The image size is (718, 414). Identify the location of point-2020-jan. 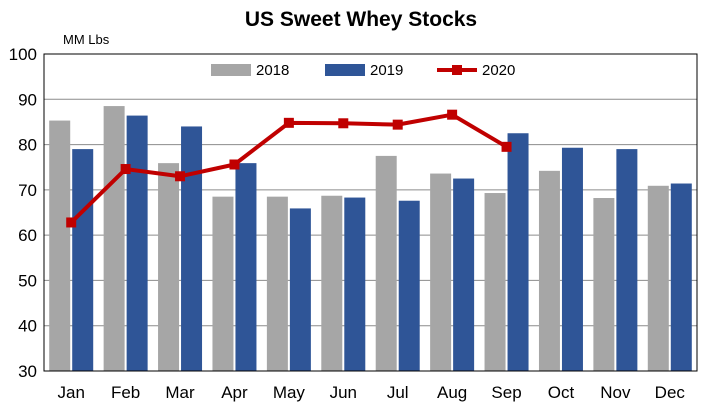
(71, 222).